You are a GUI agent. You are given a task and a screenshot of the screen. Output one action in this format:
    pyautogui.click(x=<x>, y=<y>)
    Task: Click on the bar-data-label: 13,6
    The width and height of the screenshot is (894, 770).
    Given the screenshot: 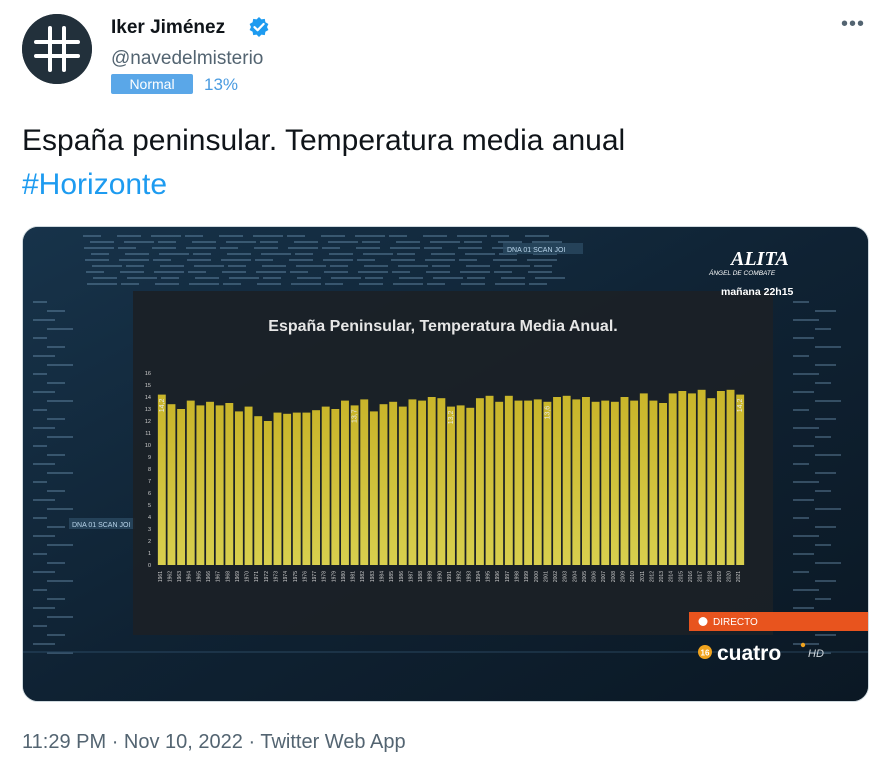 What is the action you would take?
    pyautogui.click(x=547, y=413)
    